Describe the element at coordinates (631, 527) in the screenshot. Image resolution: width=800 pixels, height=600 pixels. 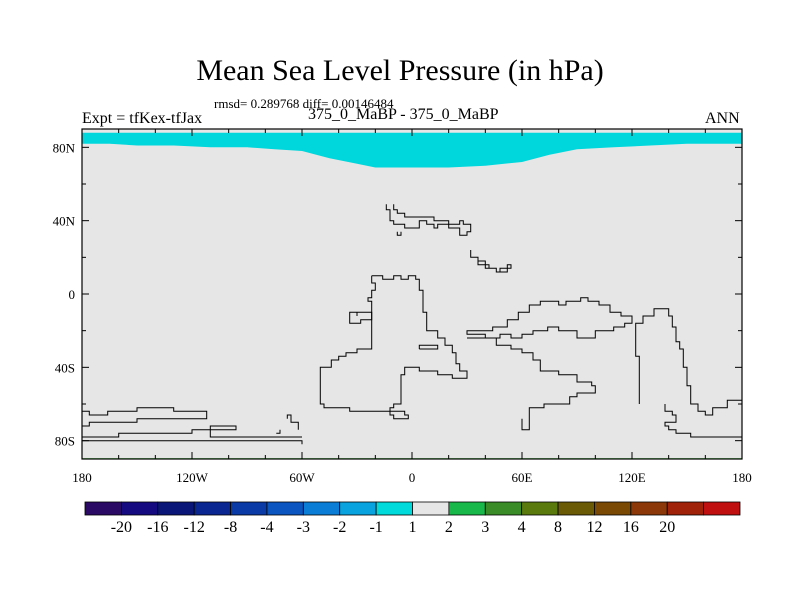
I see `colorbar-label-14: 16` at that location.